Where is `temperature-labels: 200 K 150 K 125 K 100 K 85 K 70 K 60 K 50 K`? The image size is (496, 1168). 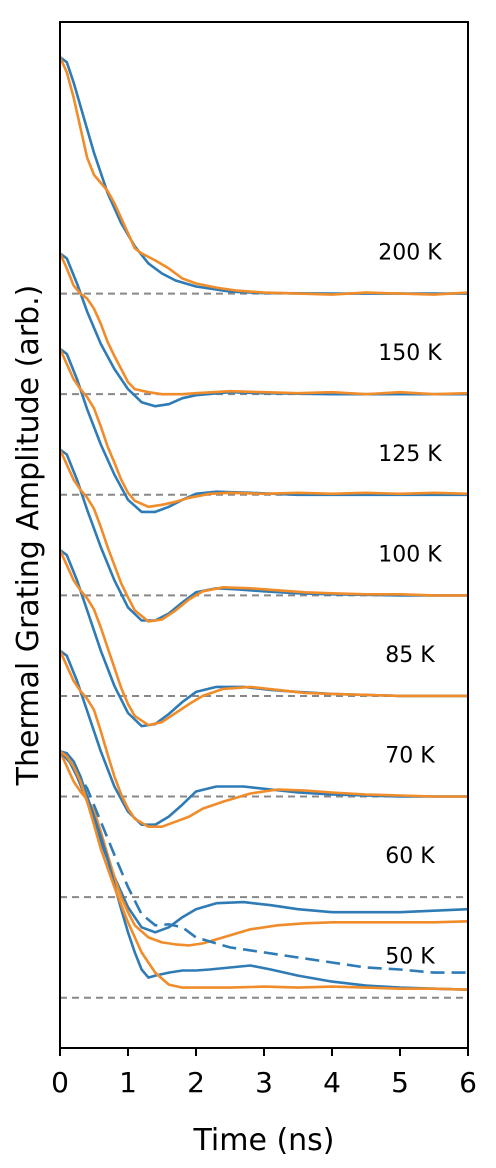
temperature-labels: 200 K 150 K 125 K 100 K 85 K 70 K 60 K 50 K is located at coordinates (410, 605).